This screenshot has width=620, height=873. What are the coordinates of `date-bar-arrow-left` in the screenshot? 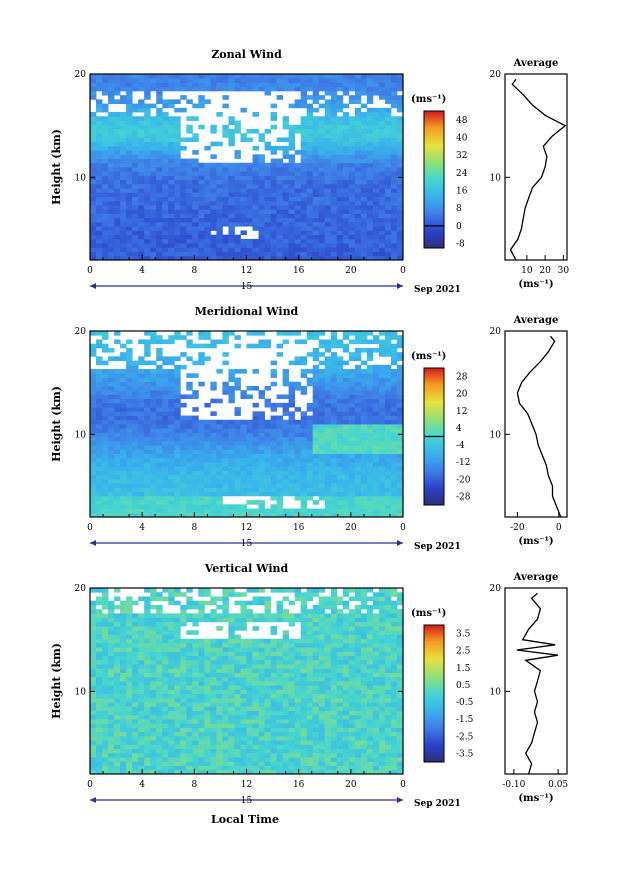 It's located at (93, 286).